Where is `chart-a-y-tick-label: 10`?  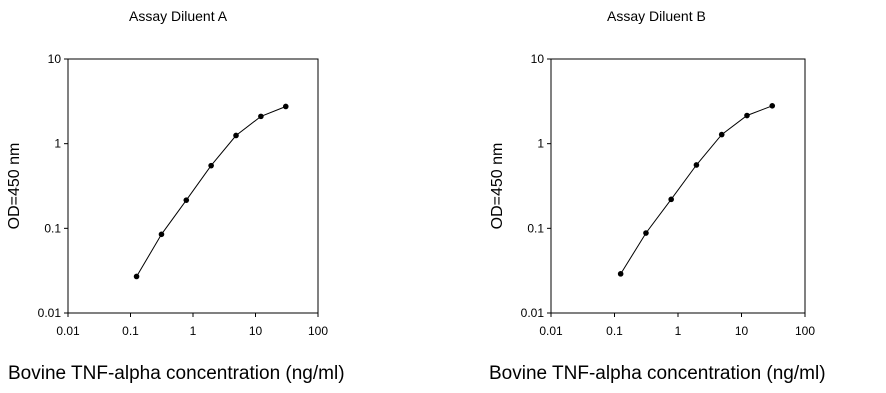 chart-a-y-tick-label: 10 is located at coordinates (55, 59).